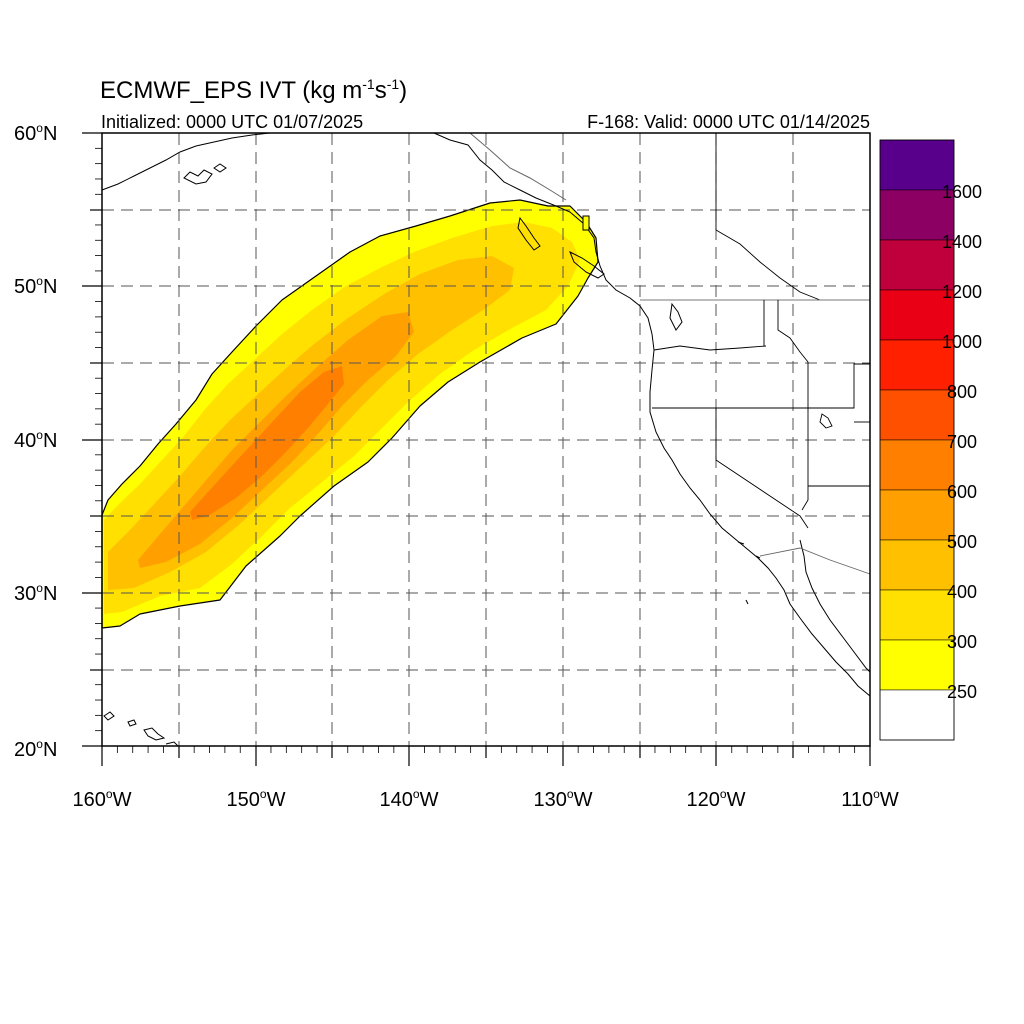  I want to click on latitude-labels: 60oN 50oN 40oN 30oN 20oN, so click(35, 441).